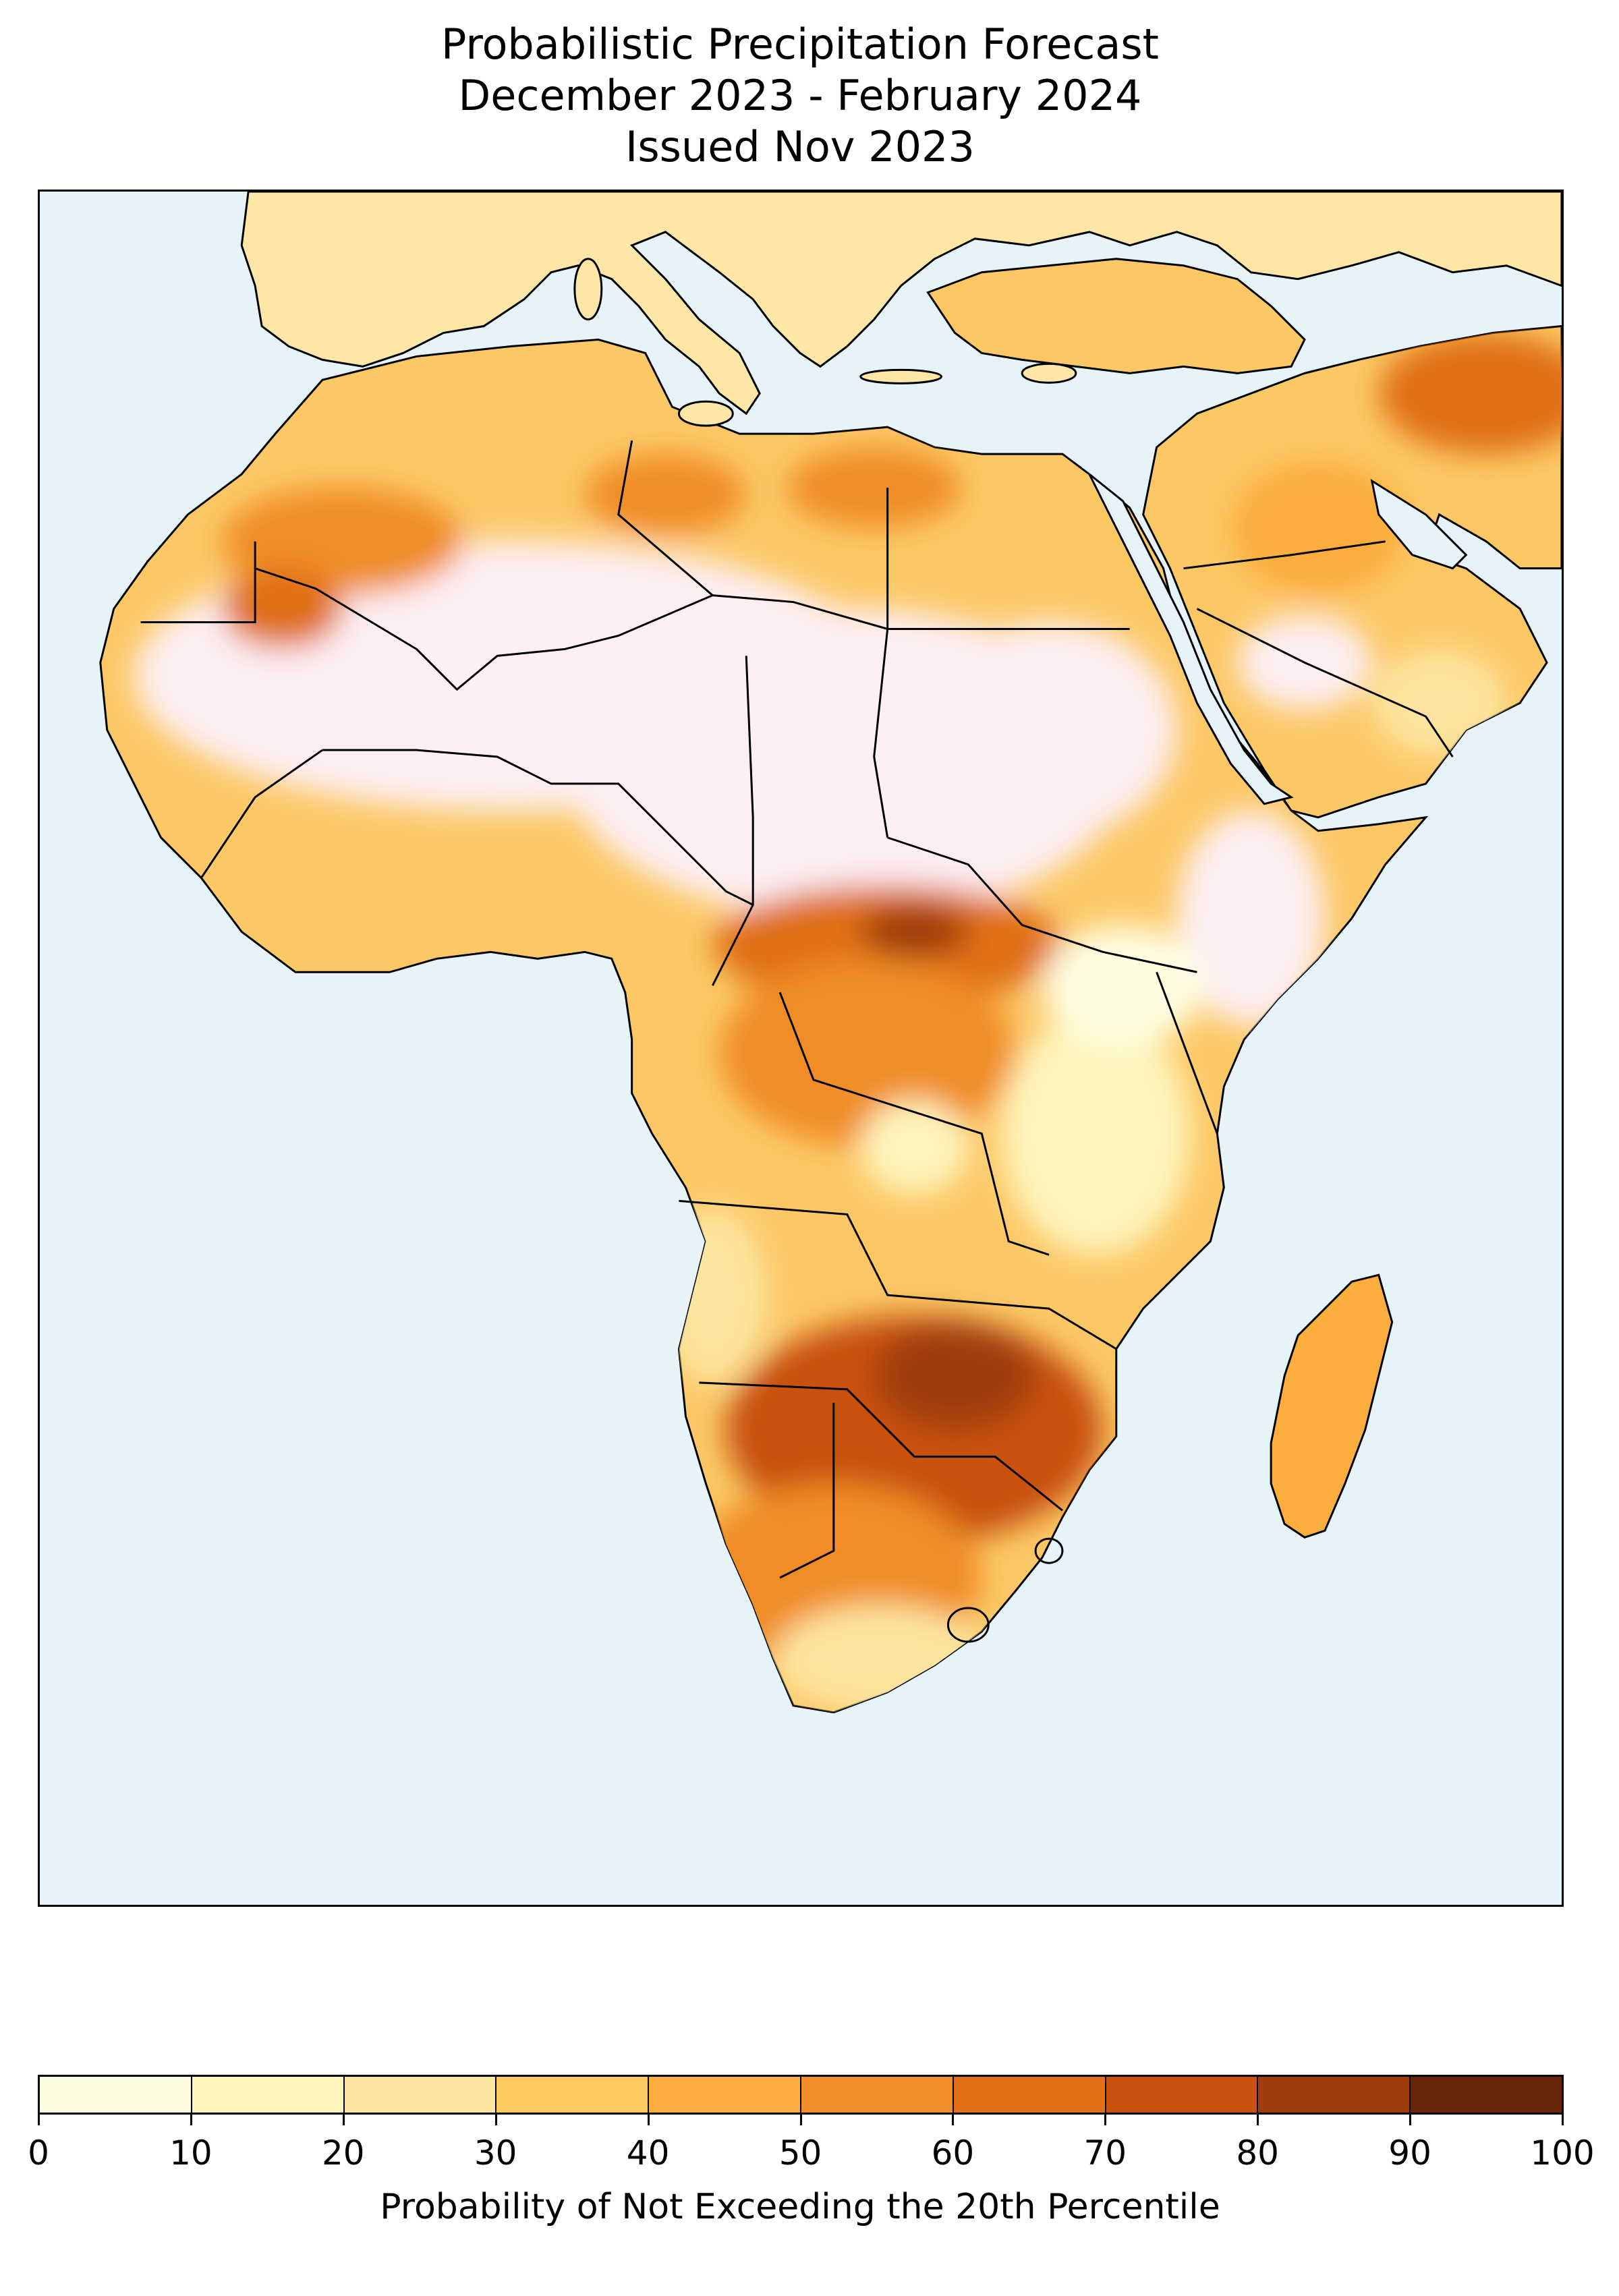  I want to click on colorbar-tick-label: 90, so click(1409, 2153).